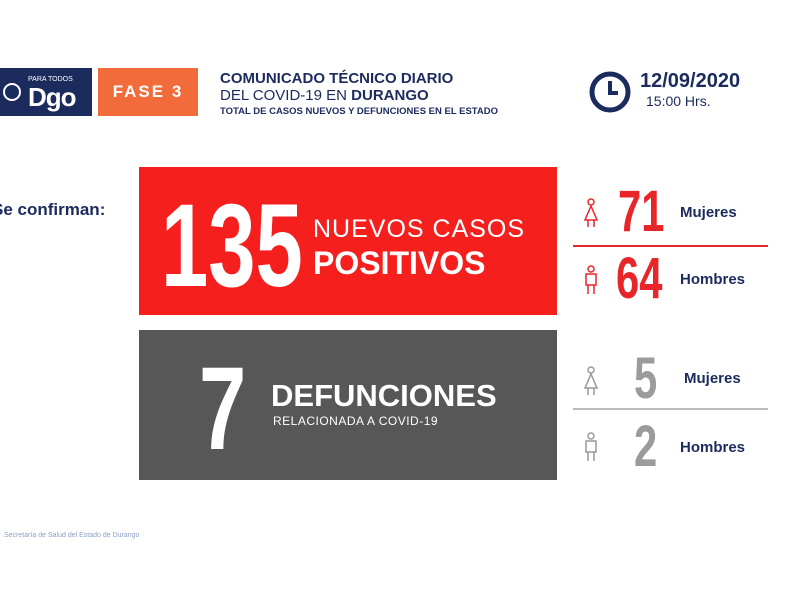 The height and width of the screenshot is (600, 800). I want to click on header-title: COMUNICADO TÉCNICO DIARIO, so click(337, 78).